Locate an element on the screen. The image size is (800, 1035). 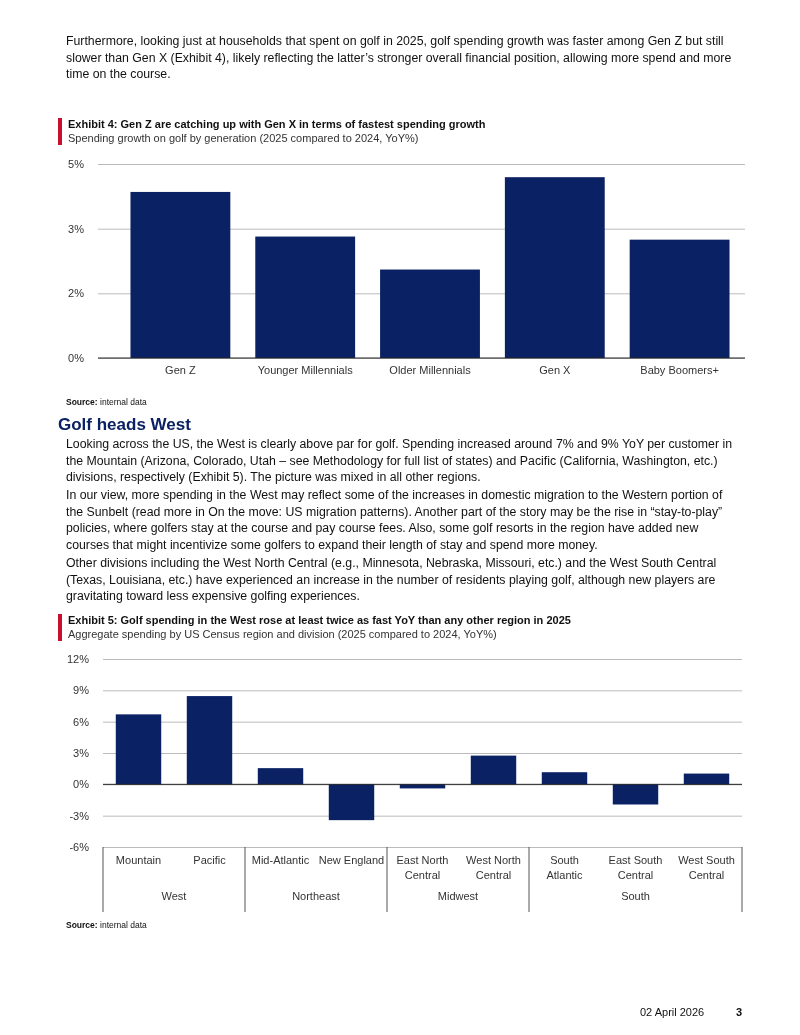
y-tick-label: 12% is located at coordinates (78, 659).